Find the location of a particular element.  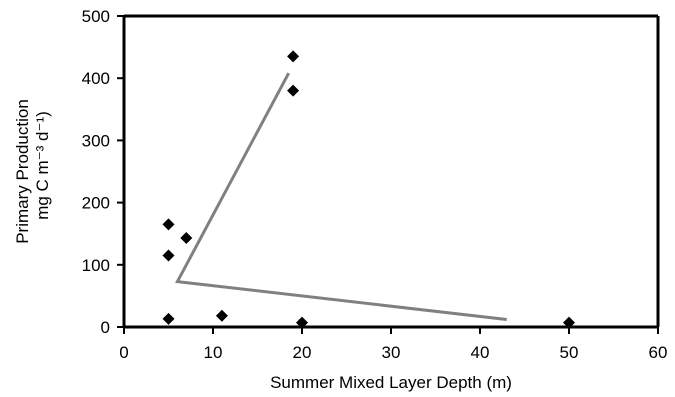

y-tick-label: 400 is located at coordinates (96, 78).